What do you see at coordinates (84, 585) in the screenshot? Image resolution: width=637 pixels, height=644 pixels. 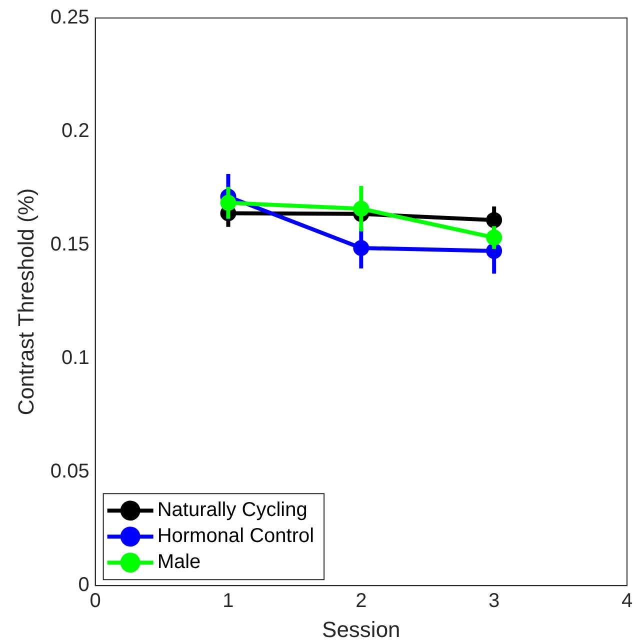 I see `y-tick-label: 0` at bounding box center [84, 585].